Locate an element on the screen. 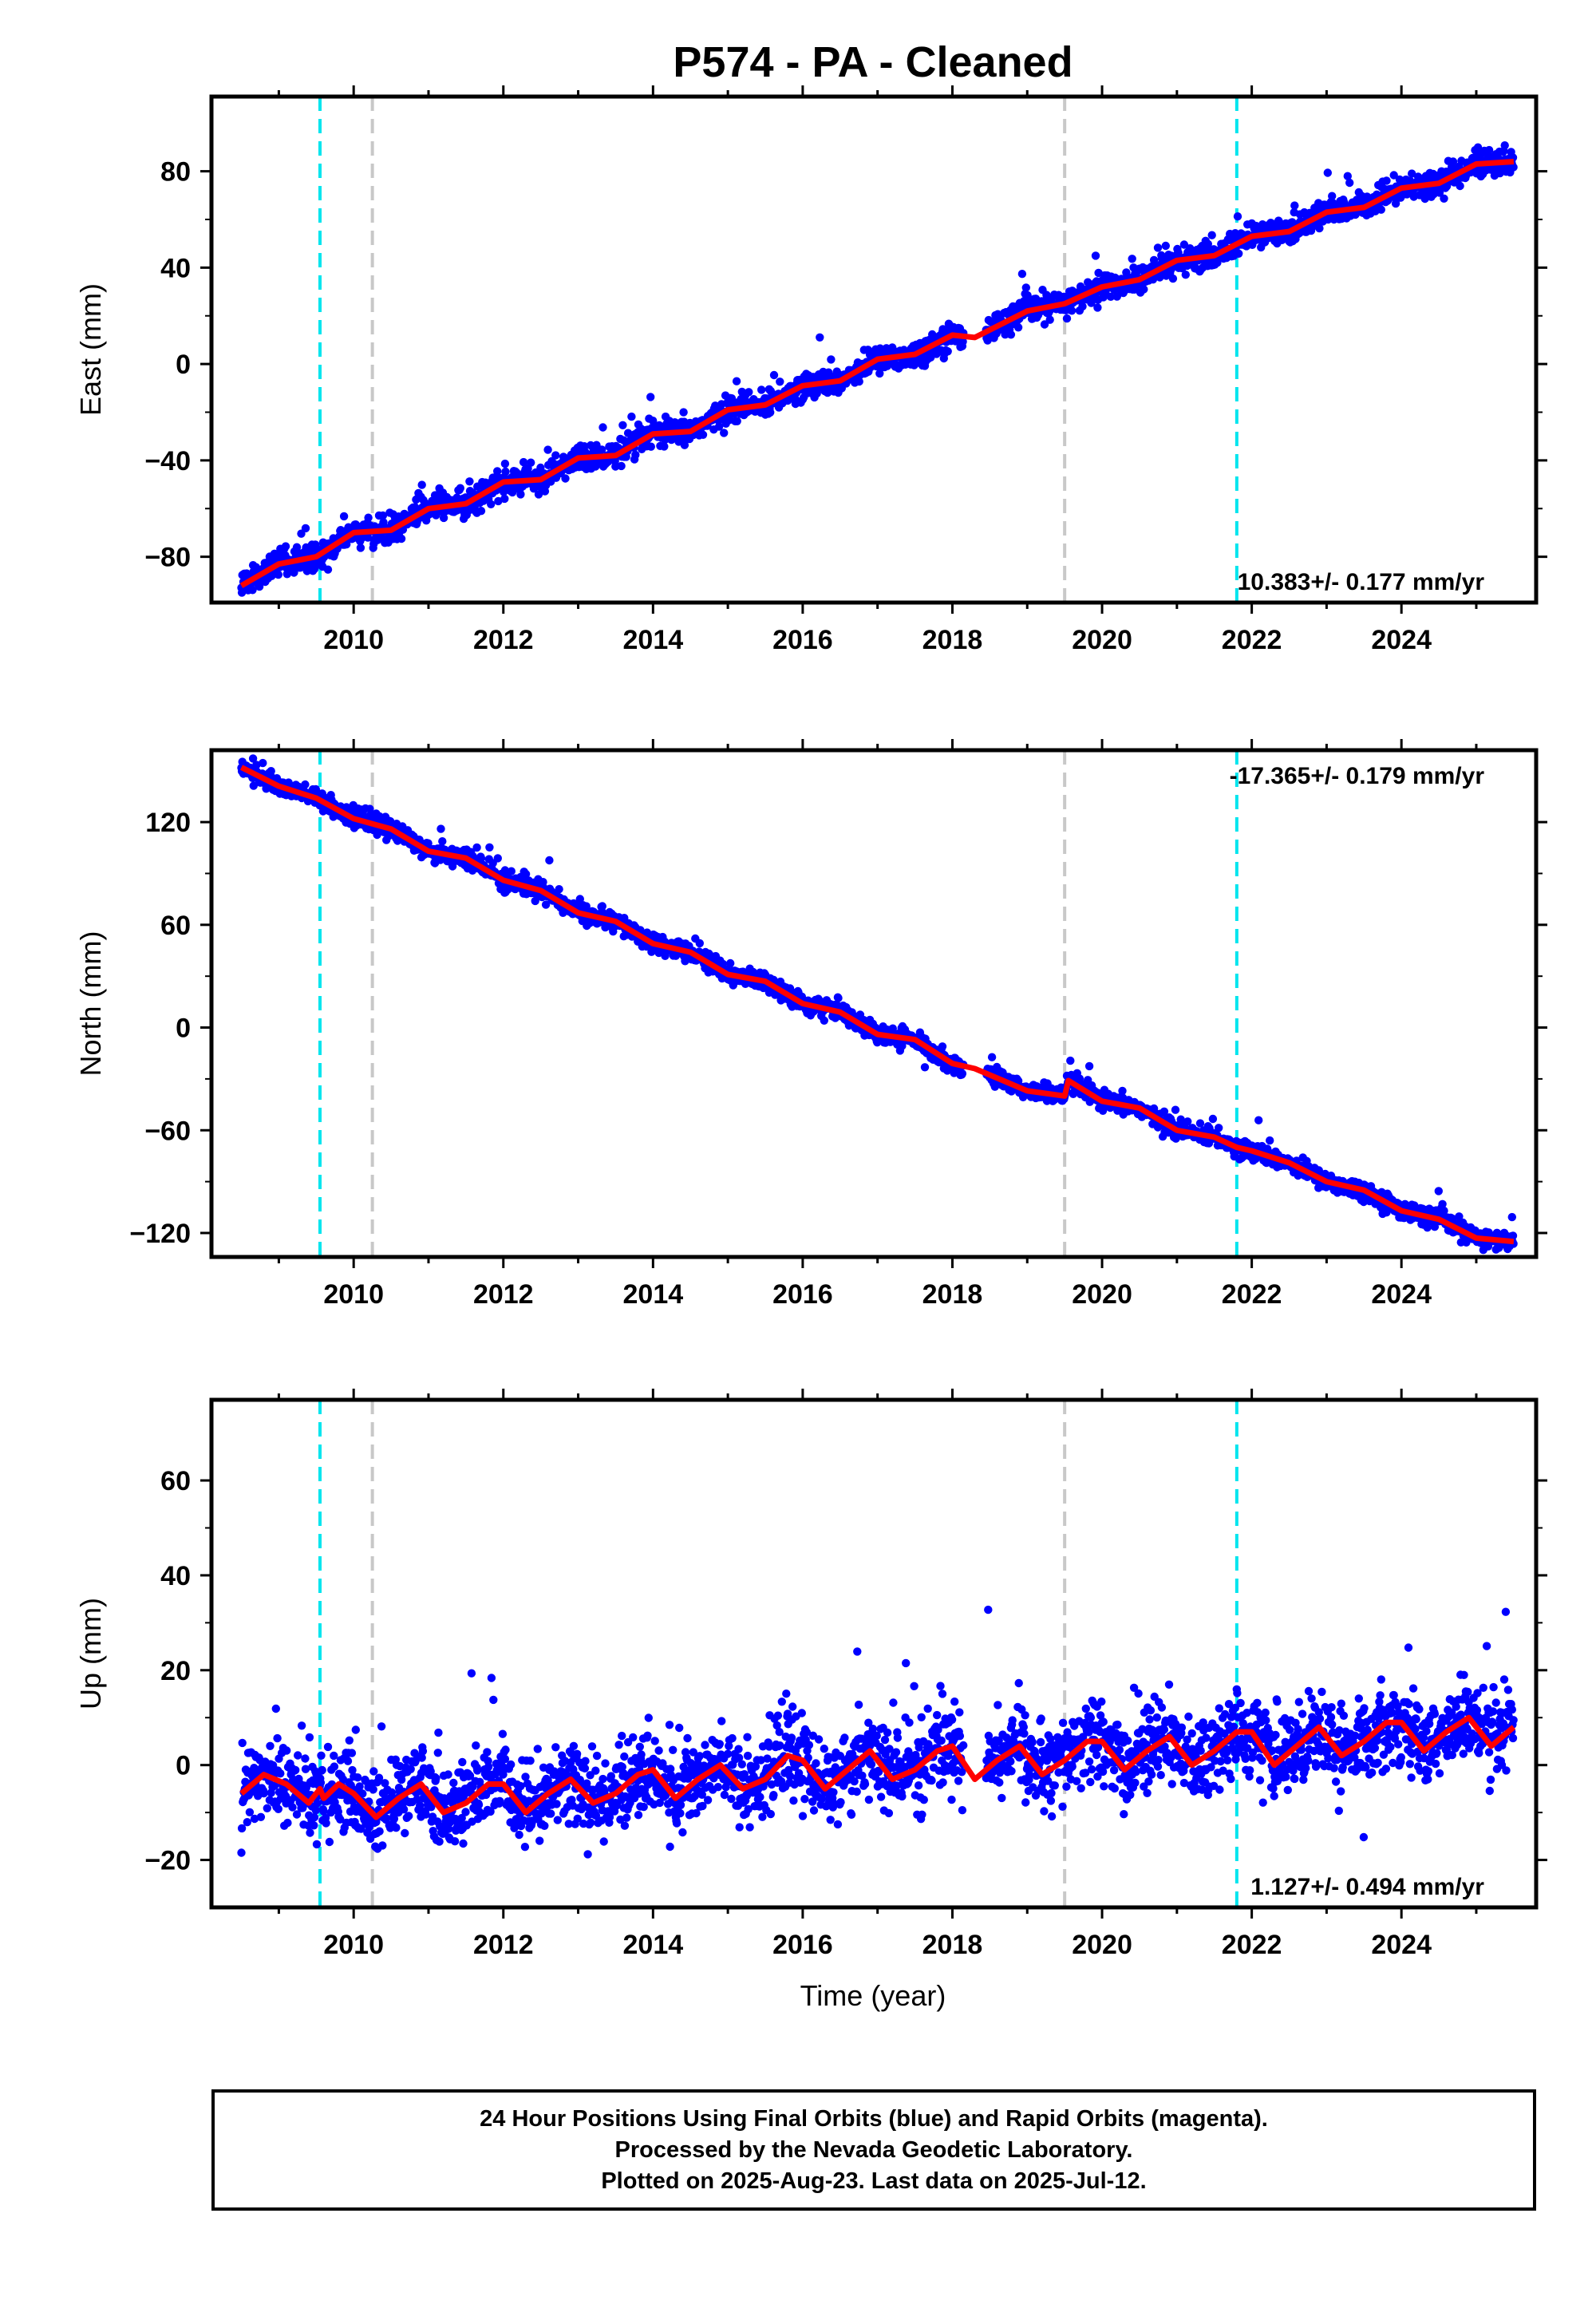  x-tick-label: 2020 is located at coordinates (1102, 640).